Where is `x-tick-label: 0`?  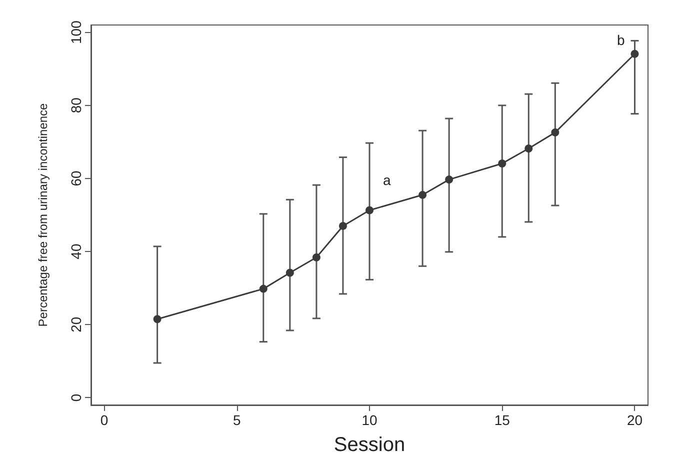 x-tick-label: 0 is located at coordinates (104, 420).